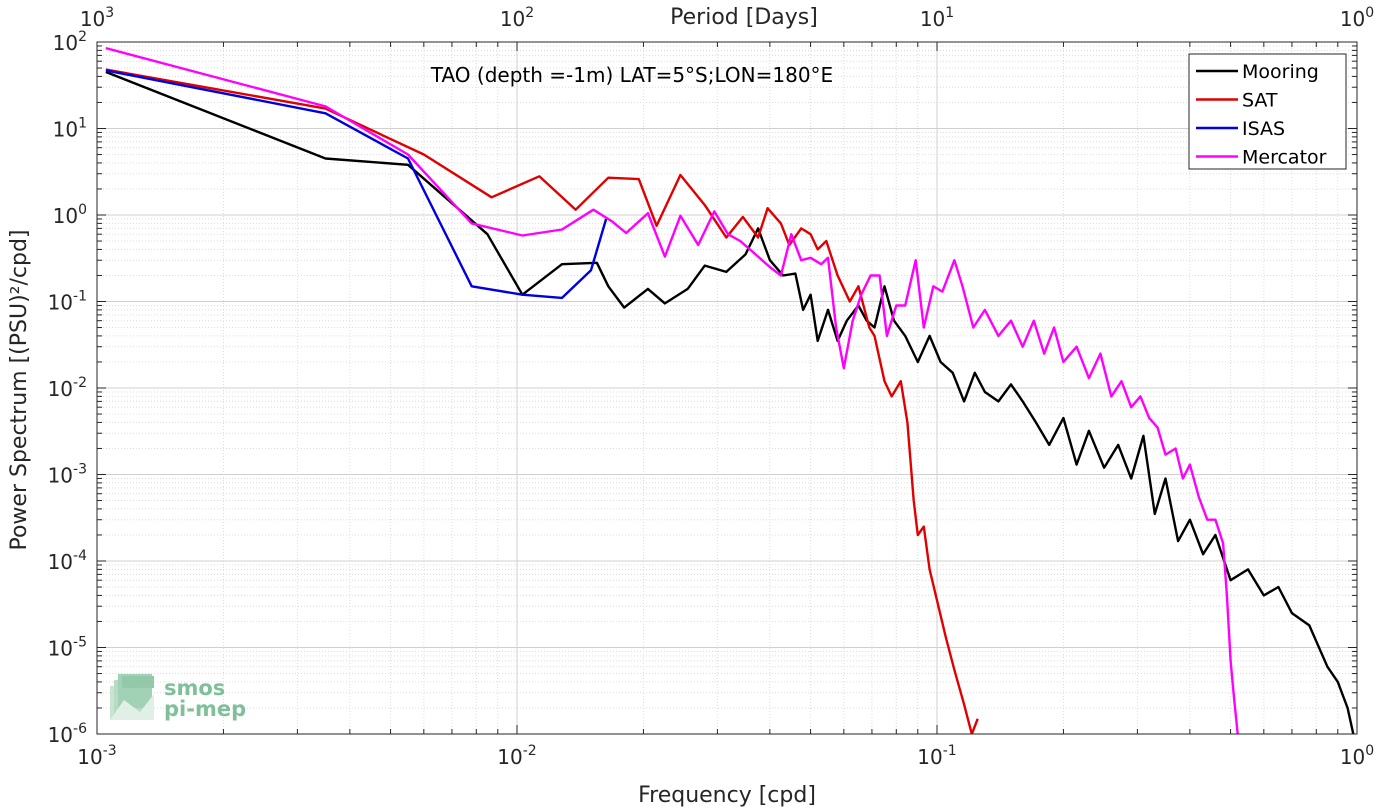  I want to click on y-tick-label: 10², so click(70, 42).